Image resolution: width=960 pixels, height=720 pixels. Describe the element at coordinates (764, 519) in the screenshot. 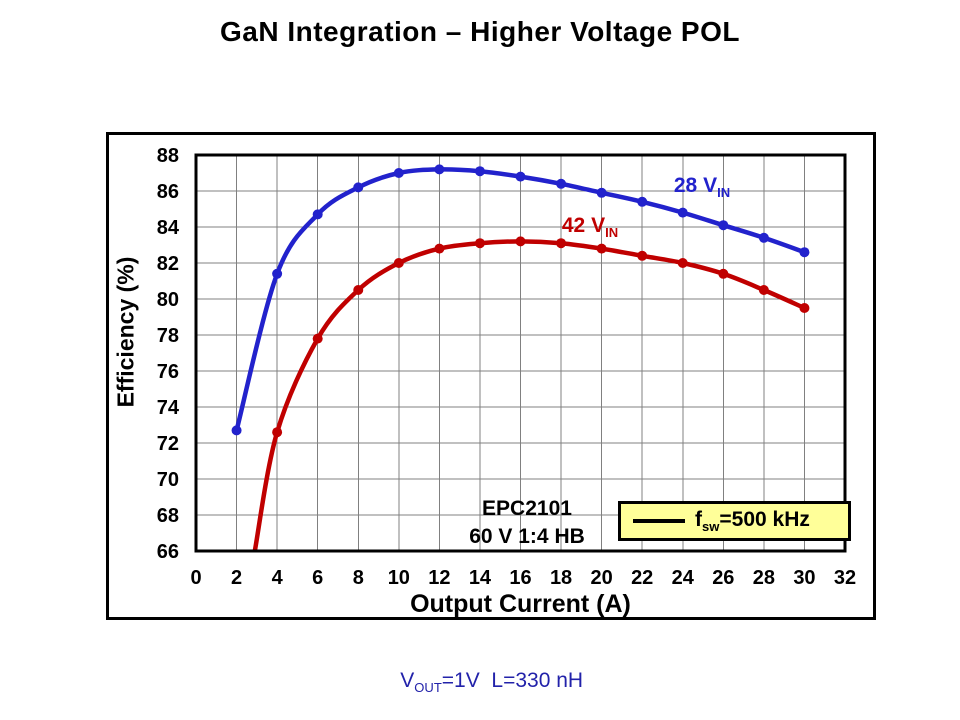

I see `legend-label-rest: =500 kHz` at that location.